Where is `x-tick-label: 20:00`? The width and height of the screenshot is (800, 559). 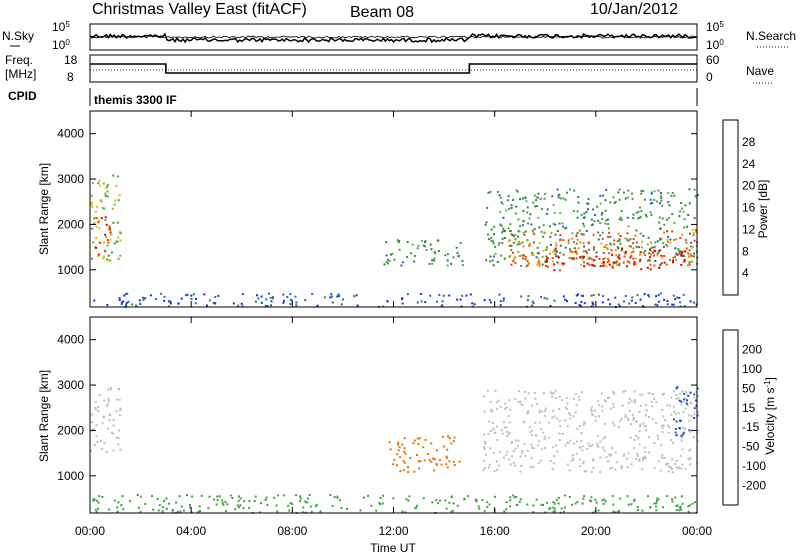 x-tick-label: 20:00 is located at coordinates (596, 531).